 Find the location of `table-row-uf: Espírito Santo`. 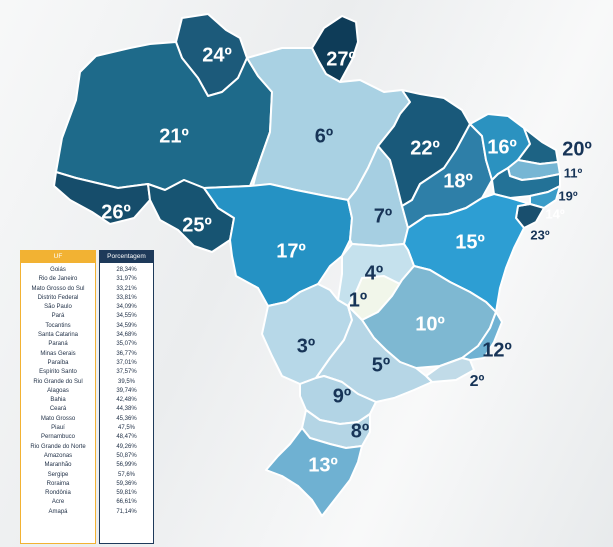

table-row-uf: Espírito Santo is located at coordinates (58, 372).